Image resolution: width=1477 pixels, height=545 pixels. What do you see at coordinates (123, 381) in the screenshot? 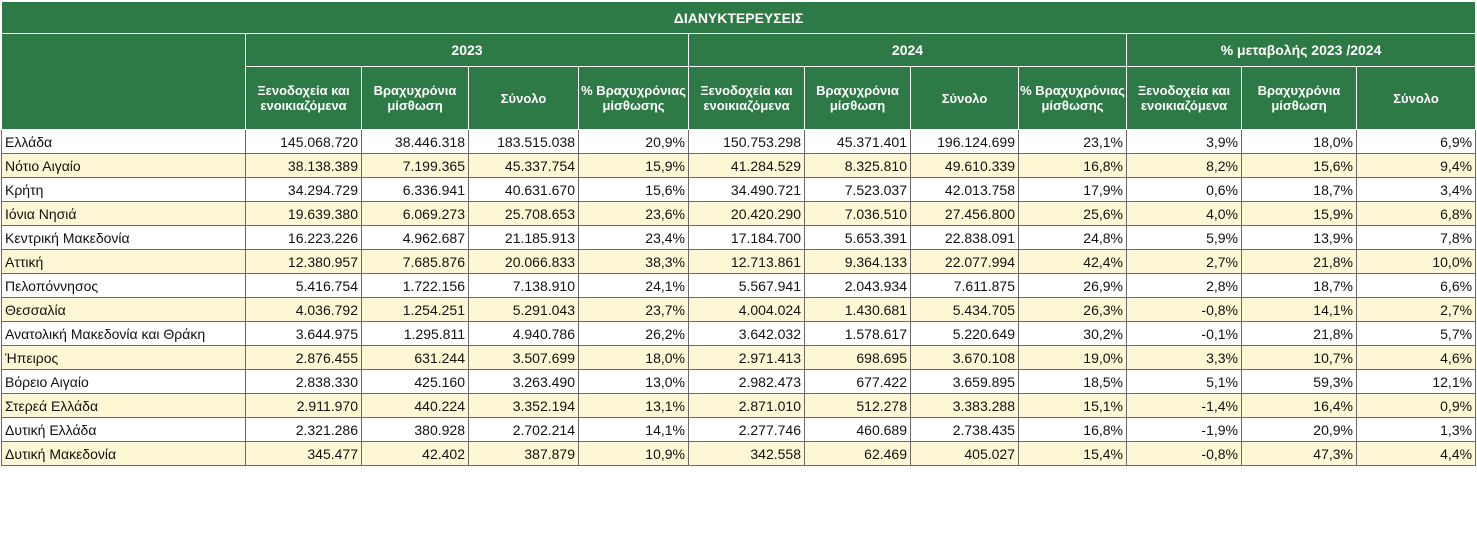
I see `region-name-cell: Βόρειο Αιγαίο` at bounding box center [123, 381].